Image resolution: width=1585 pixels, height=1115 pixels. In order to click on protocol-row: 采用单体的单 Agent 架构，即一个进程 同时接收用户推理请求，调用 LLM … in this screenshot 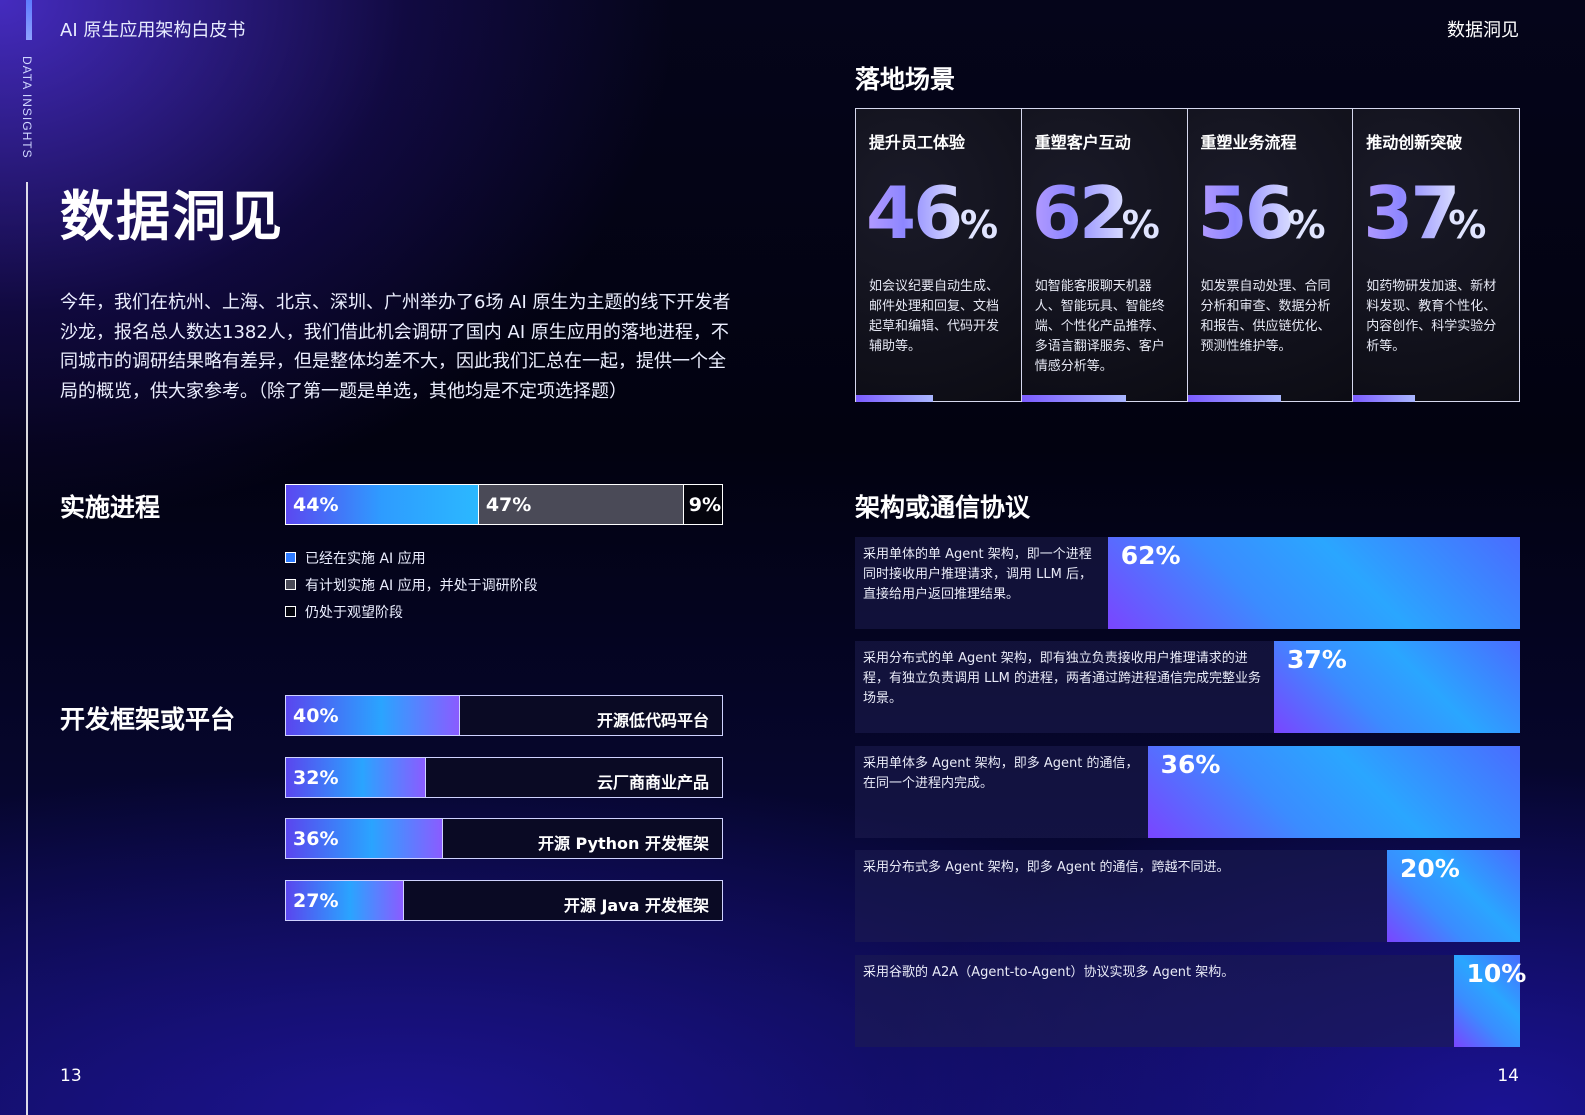, I will do `click(1187, 583)`.